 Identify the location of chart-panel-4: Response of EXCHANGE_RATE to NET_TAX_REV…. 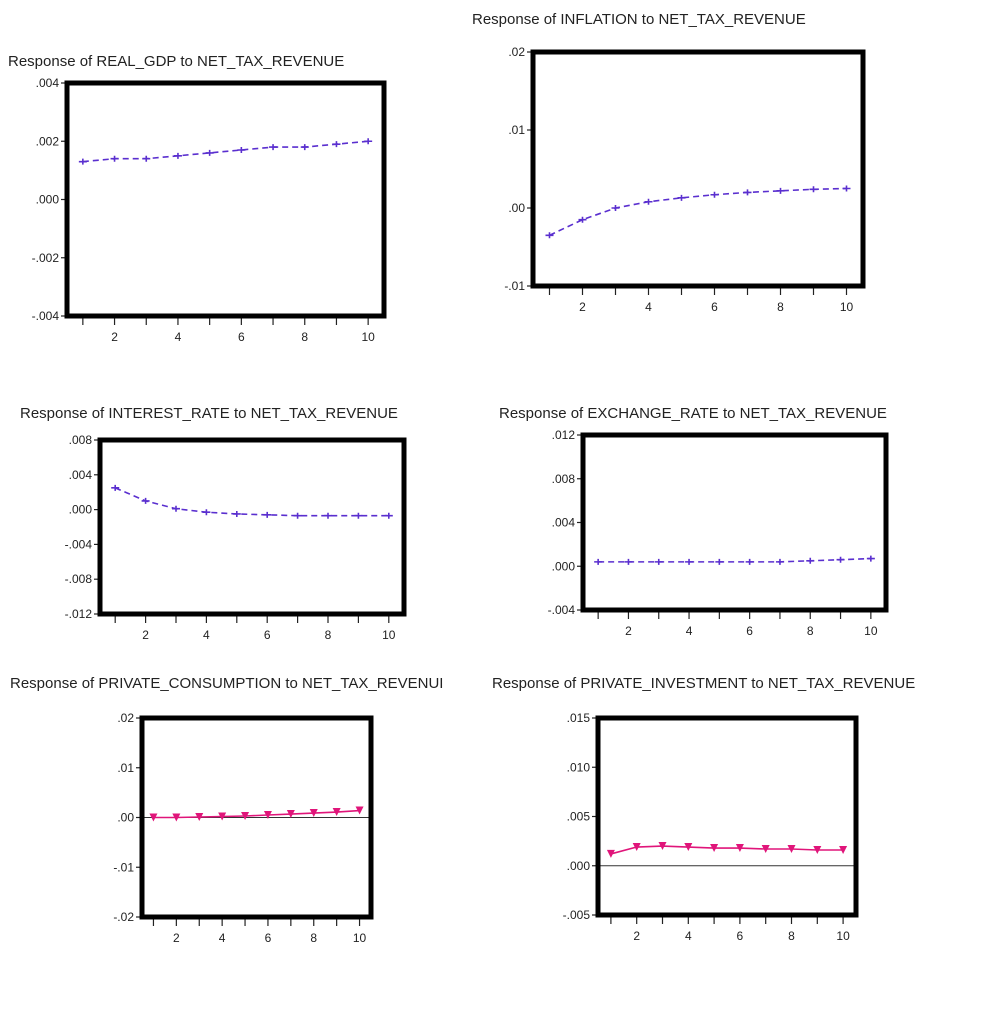
(694, 521).